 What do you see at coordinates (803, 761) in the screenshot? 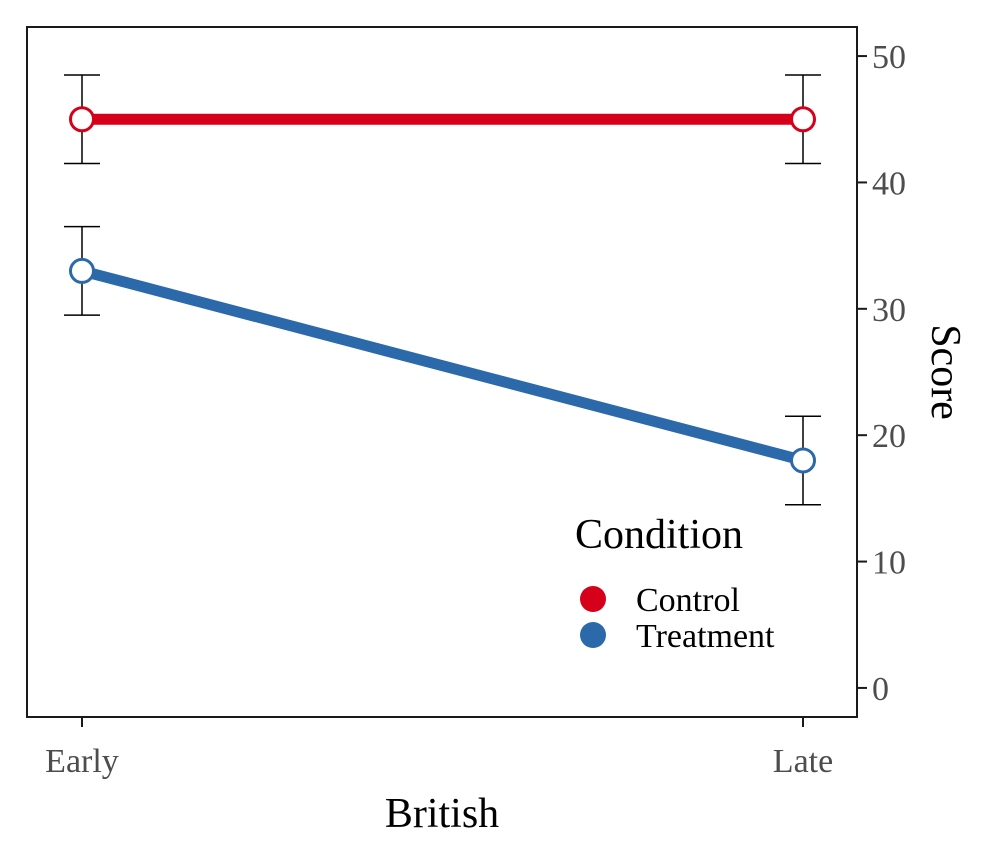
I see `x-tick-label: Late` at bounding box center [803, 761].